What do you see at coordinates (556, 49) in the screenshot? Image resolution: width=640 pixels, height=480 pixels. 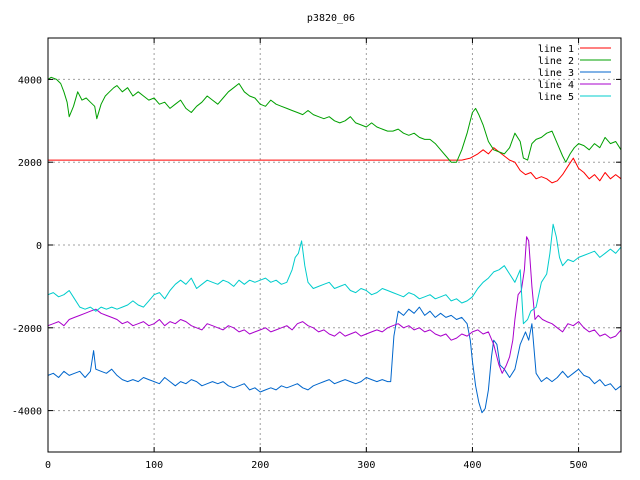 I see `legend-label-1: line 1` at bounding box center [556, 49].